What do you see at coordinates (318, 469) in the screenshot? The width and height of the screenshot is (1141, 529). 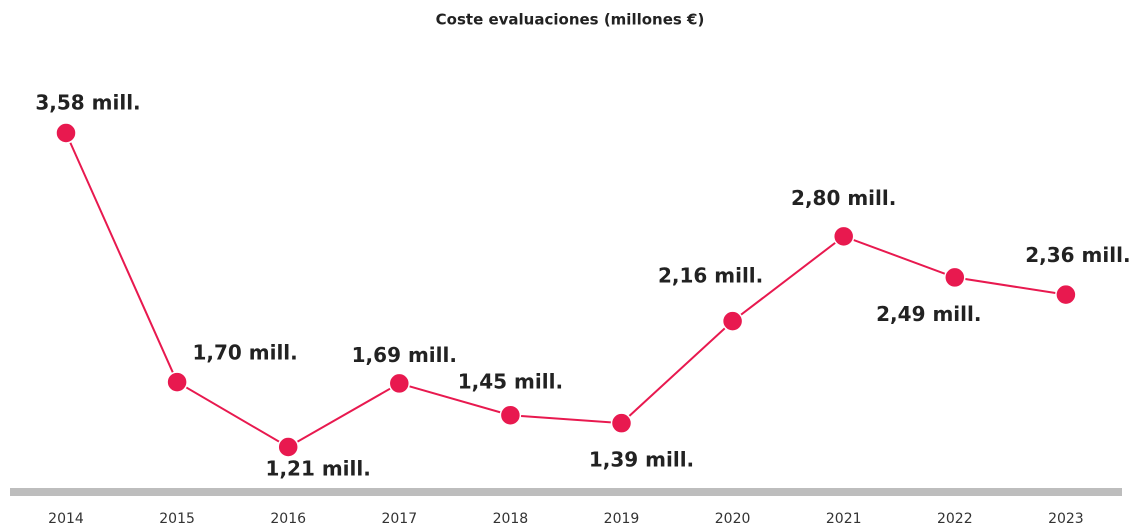 I see `value-label: 1,21 mill.` at bounding box center [318, 469].